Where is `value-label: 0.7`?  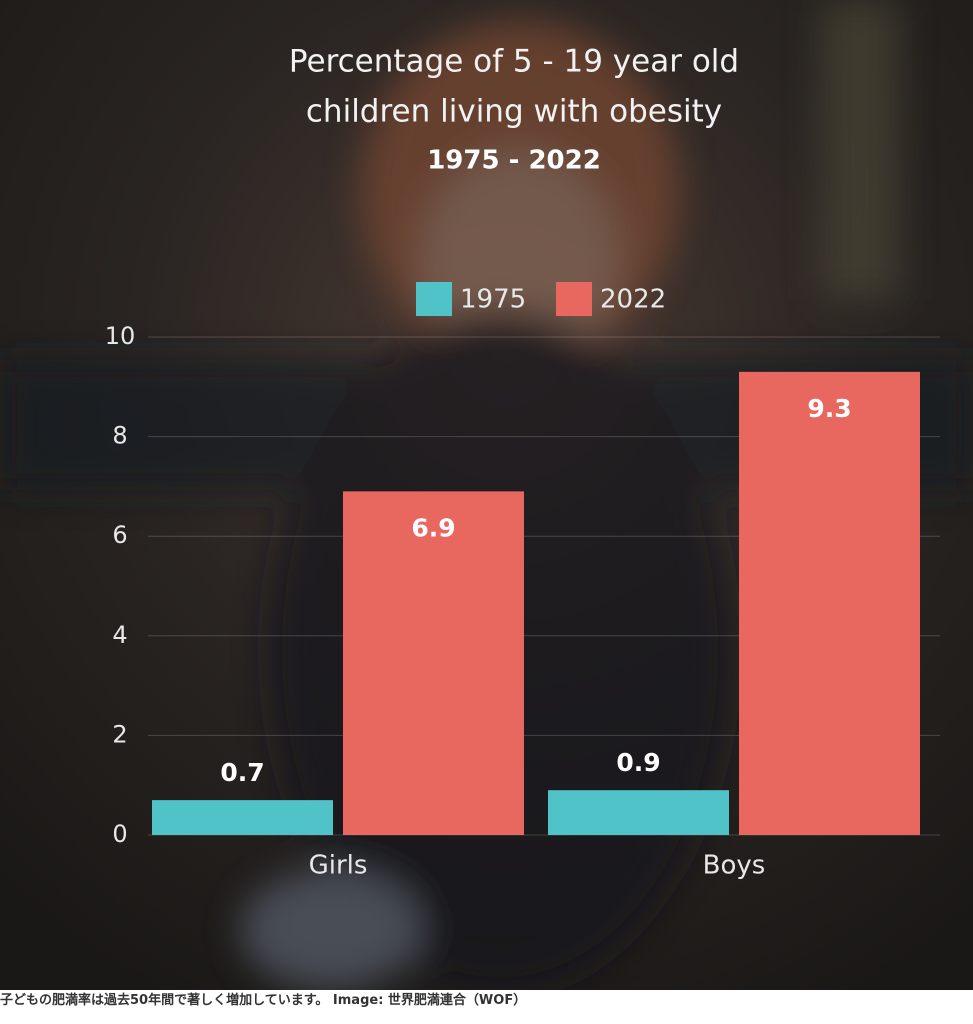
value-label: 0.7 is located at coordinates (242, 772).